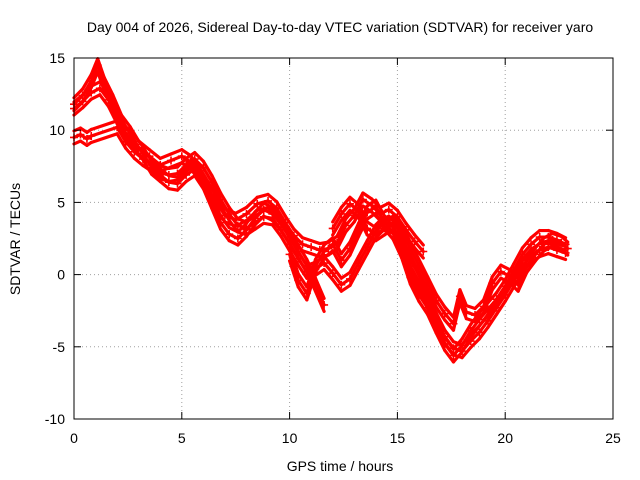  Describe the element at coordinates (57, 58) in the screenshot. I see `y-tick-label: 15` at that location.